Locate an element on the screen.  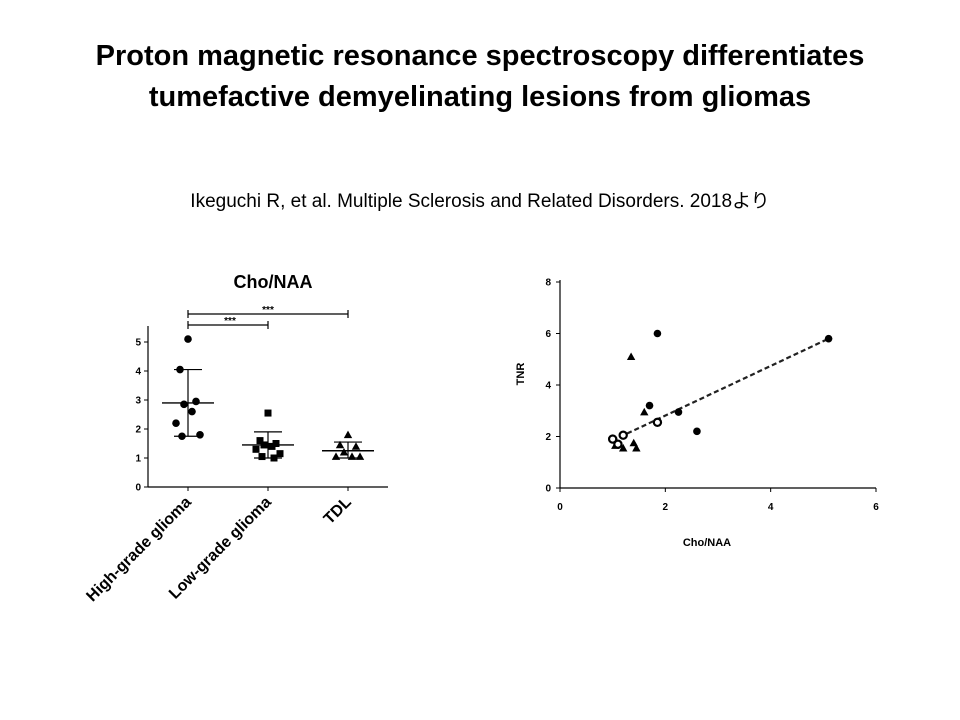
y-axis-label: TNR is located at coordinates (521, 374).